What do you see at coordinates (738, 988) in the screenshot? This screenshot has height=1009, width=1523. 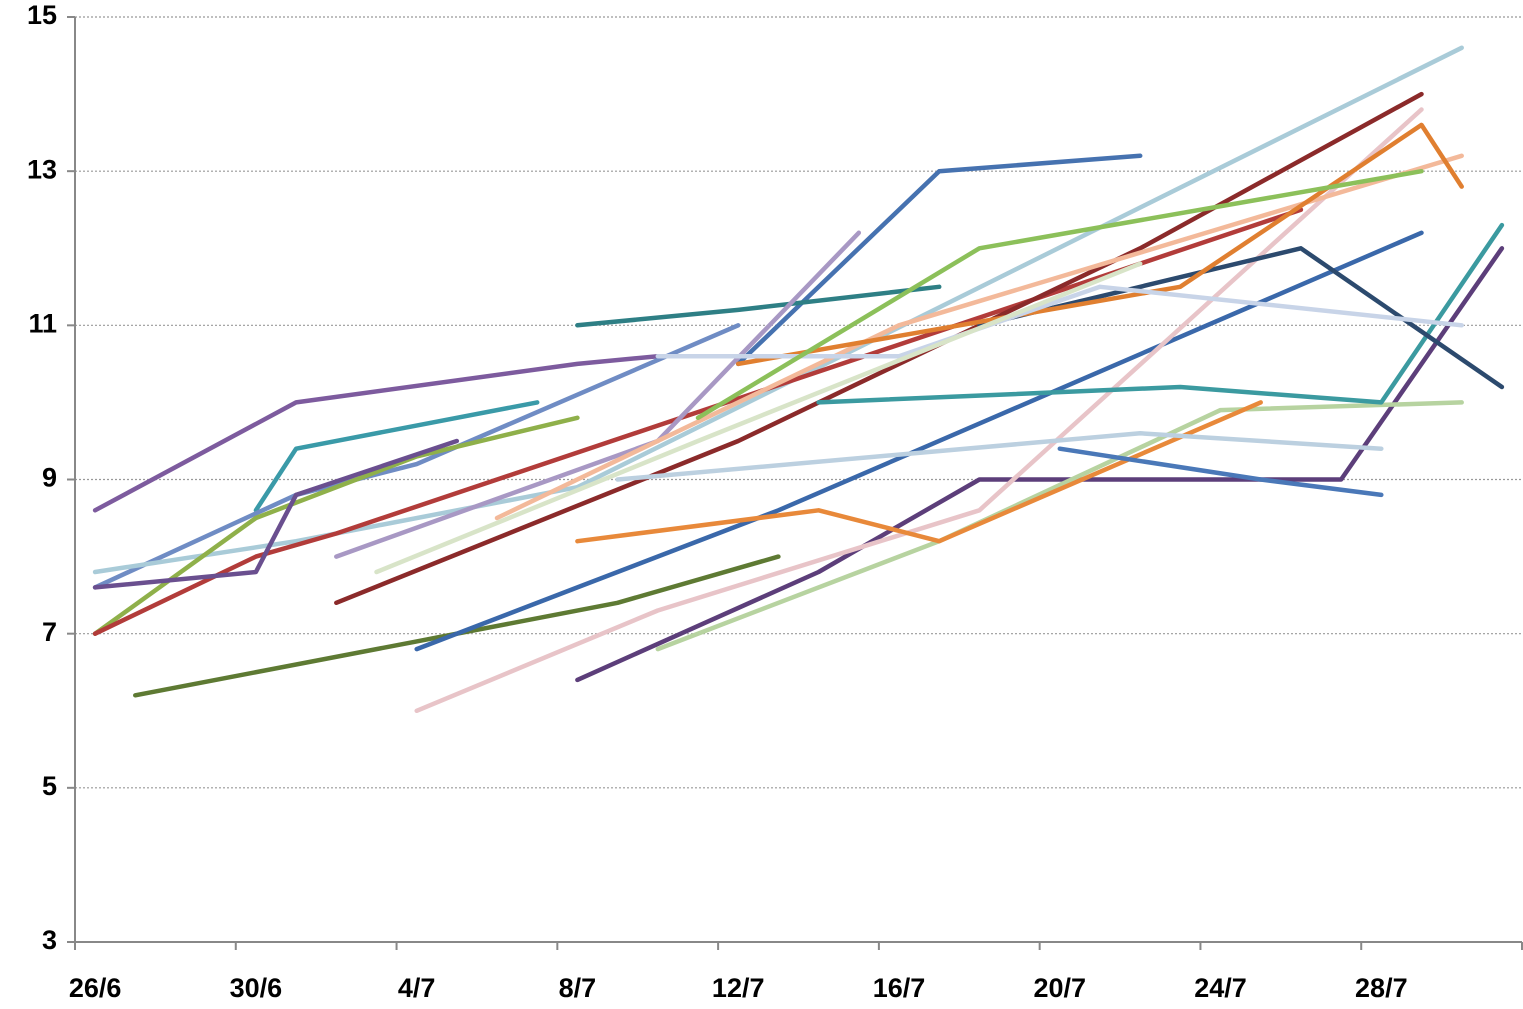 I see `x-tick-label: 12/7` at bounding box center [738, 988].